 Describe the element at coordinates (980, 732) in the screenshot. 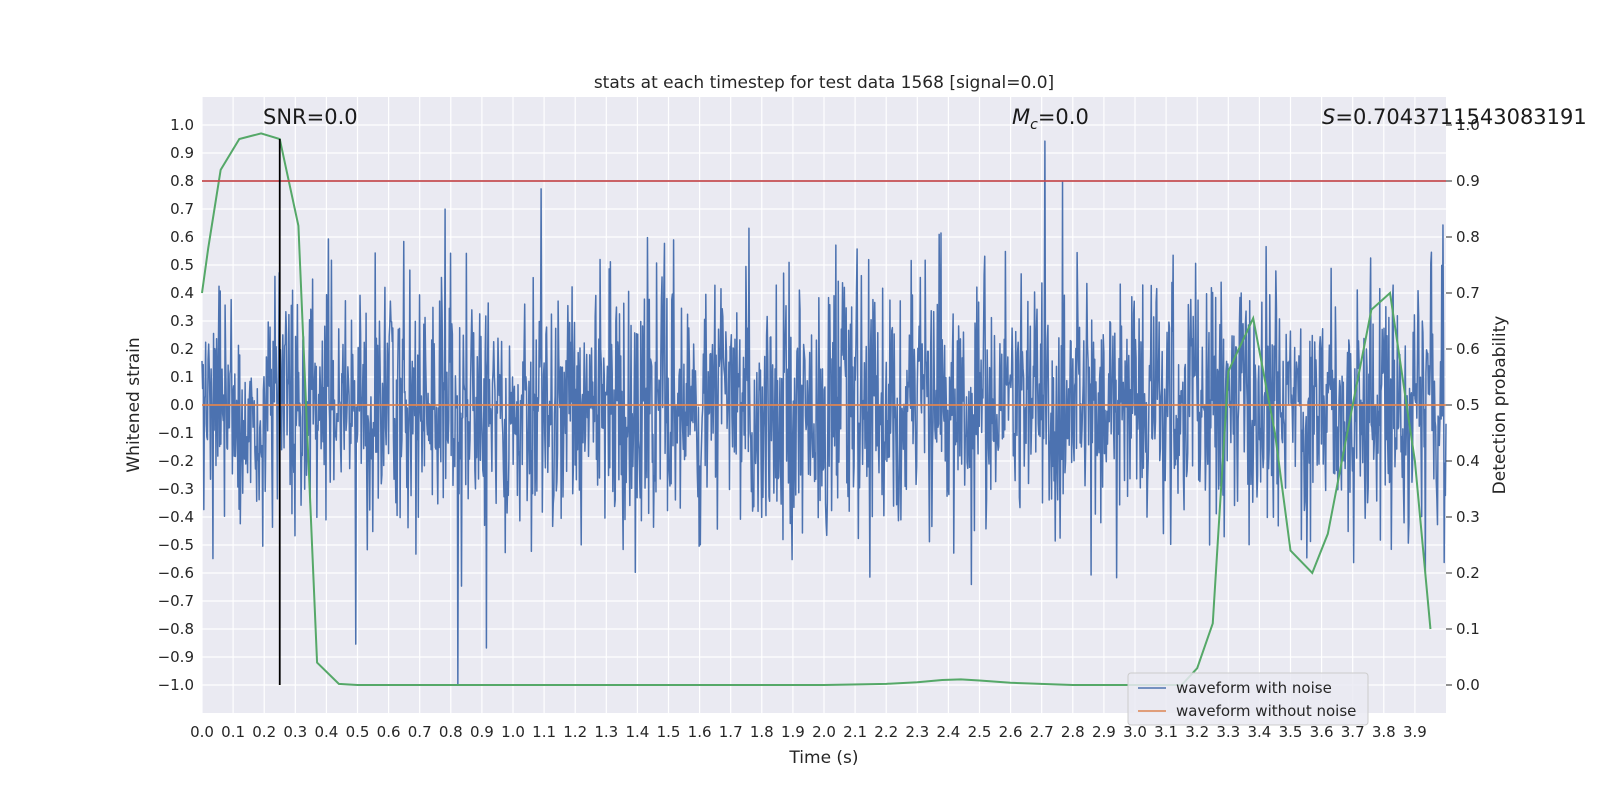

I see `x-tick-label: 2.5` at that location.